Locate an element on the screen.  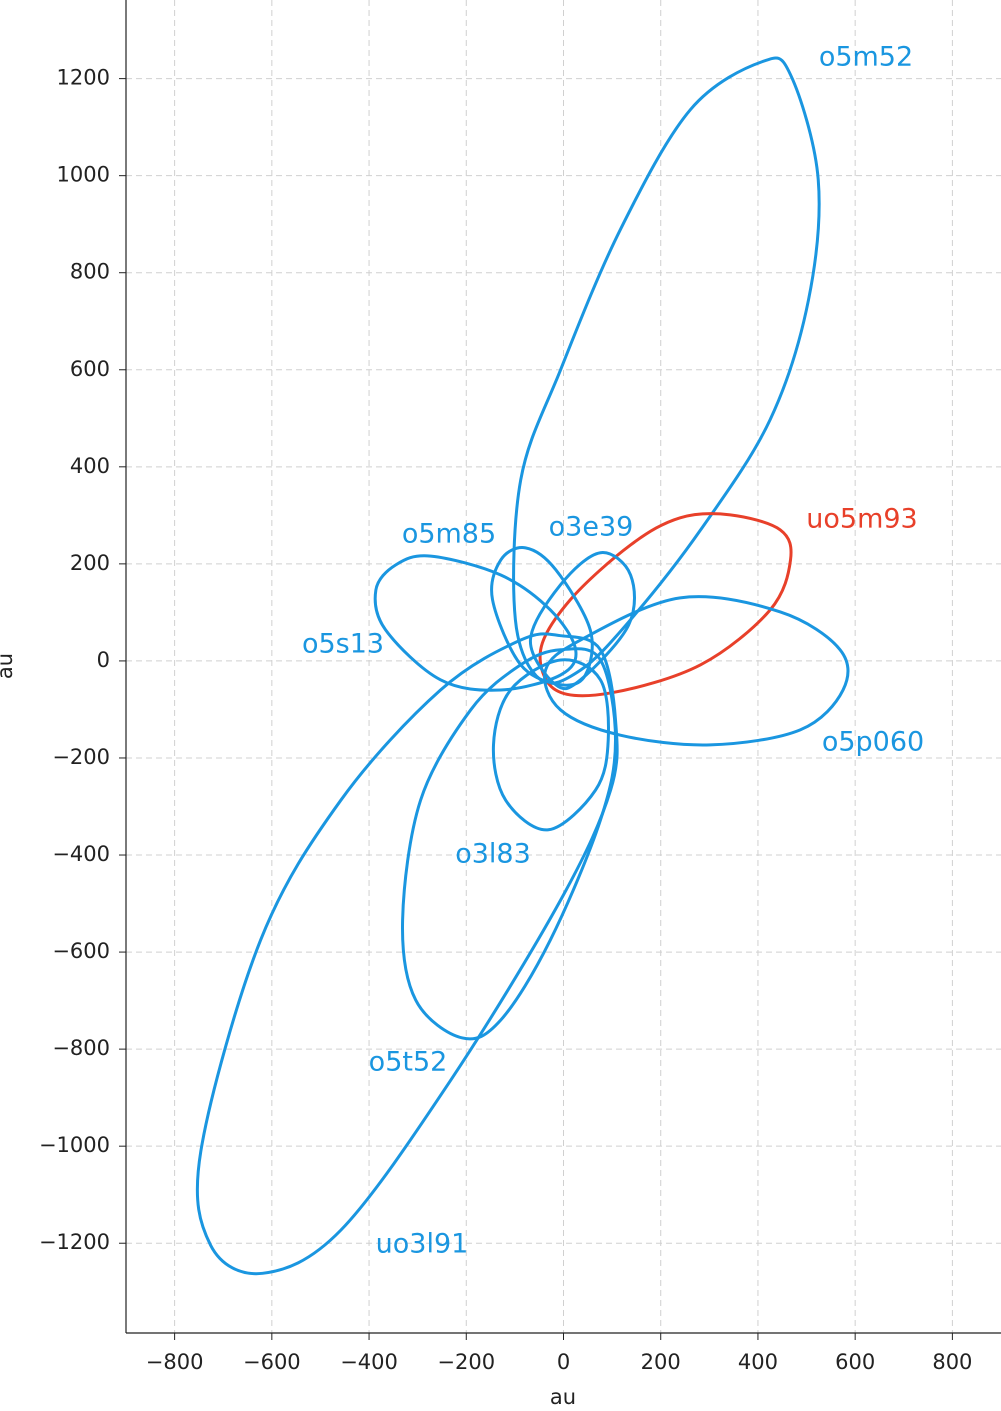
y-tick-label: 400 is located at coordinates (90, 466).